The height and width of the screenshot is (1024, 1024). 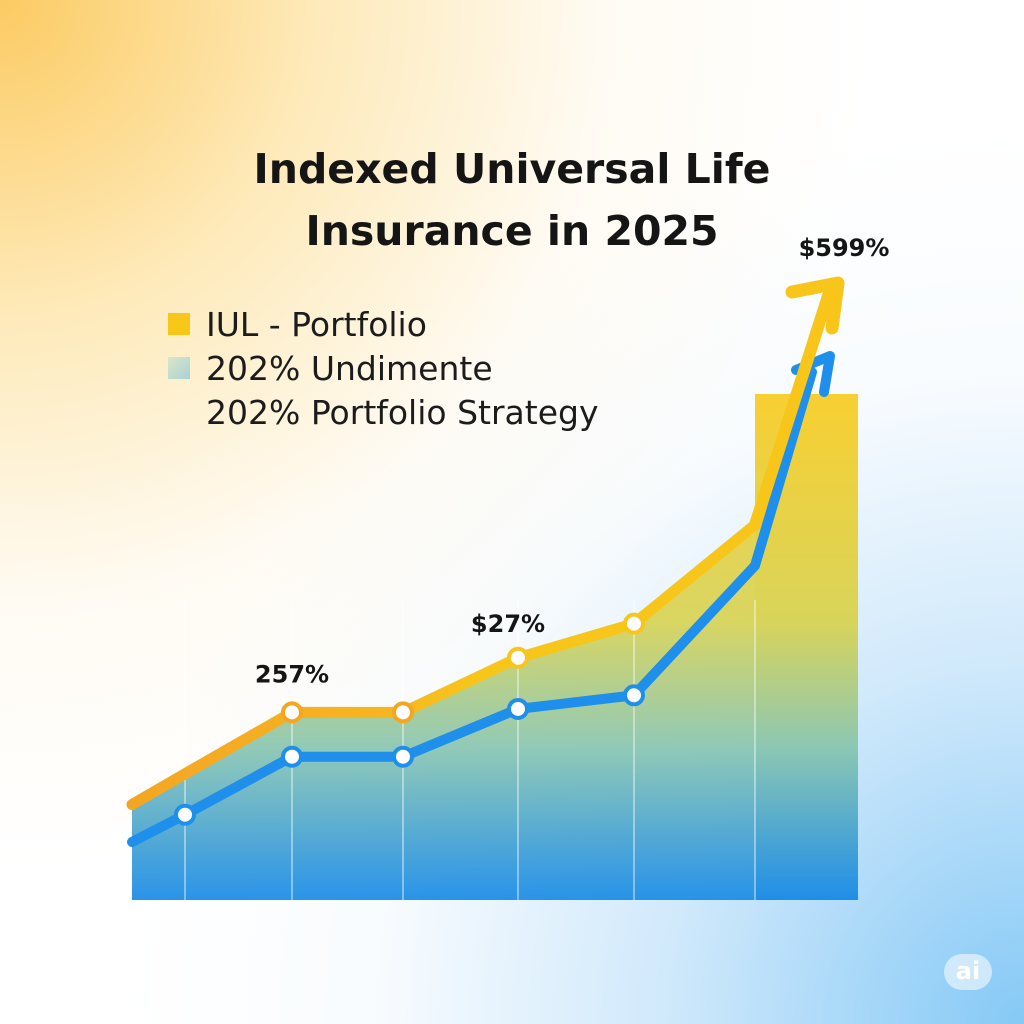 I want to click on legend-item-undimente: 202% Undimente, so click(x=383, y=368).